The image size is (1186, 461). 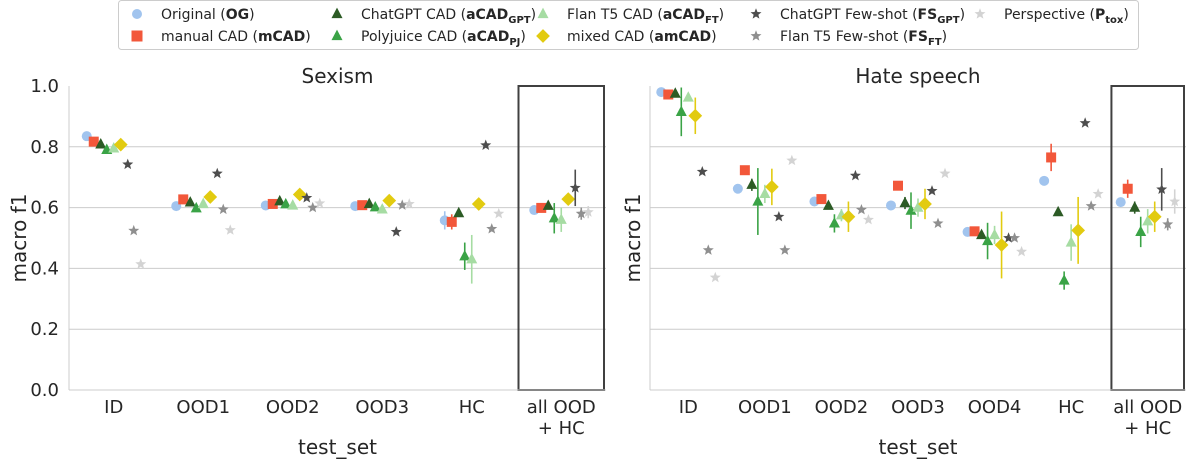 I want to click on y-tick-label: 0.6, so click(x=44, y=208).